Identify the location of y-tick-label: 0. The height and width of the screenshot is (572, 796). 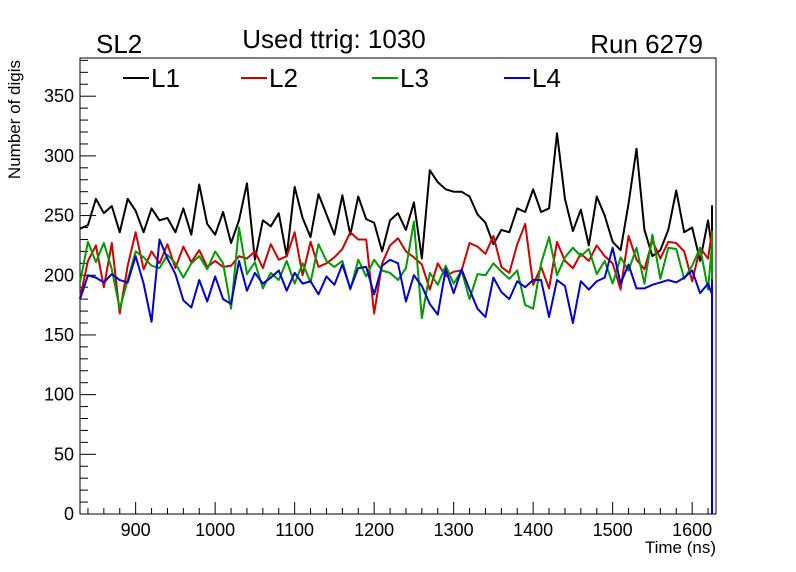
(69, 514).